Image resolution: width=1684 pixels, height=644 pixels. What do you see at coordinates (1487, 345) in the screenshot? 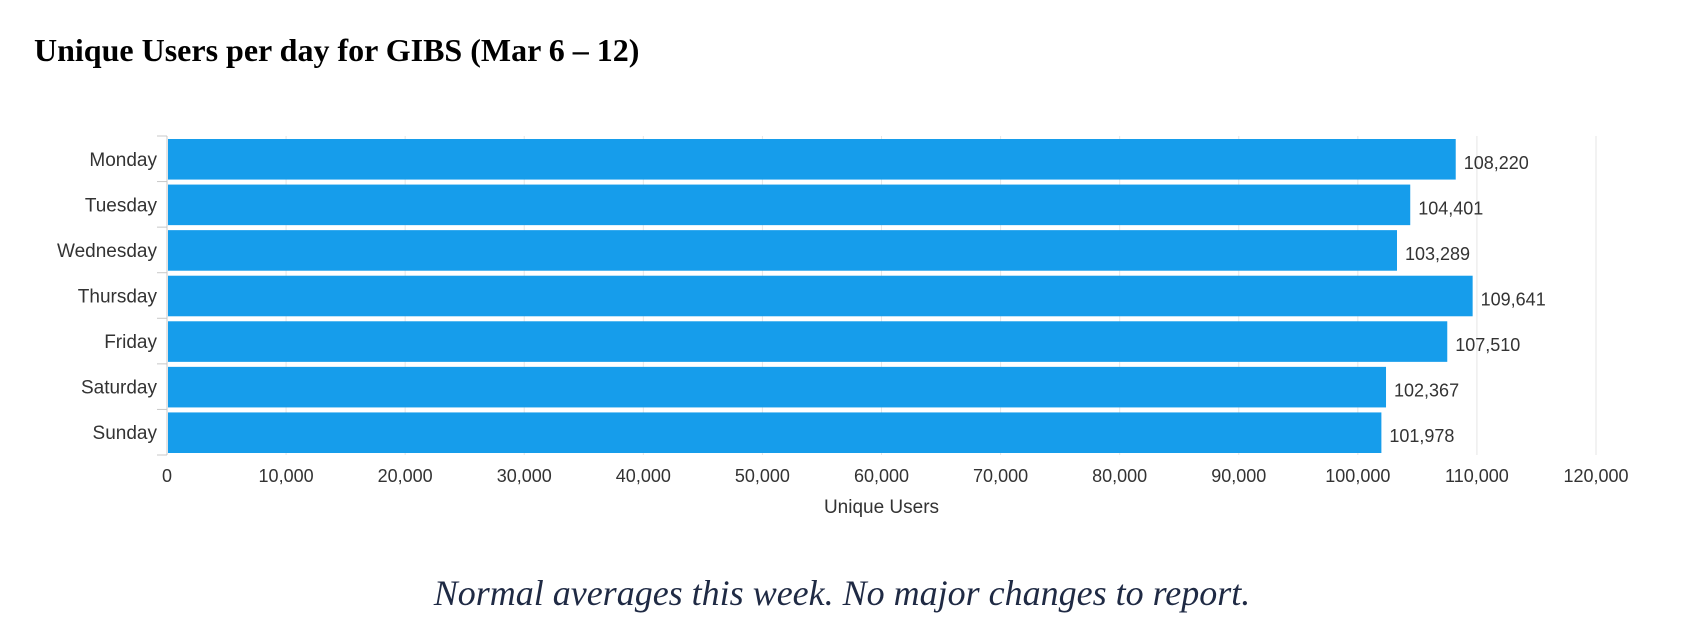
I see `data-label: 107,510` at bounding box center [1487, 345].